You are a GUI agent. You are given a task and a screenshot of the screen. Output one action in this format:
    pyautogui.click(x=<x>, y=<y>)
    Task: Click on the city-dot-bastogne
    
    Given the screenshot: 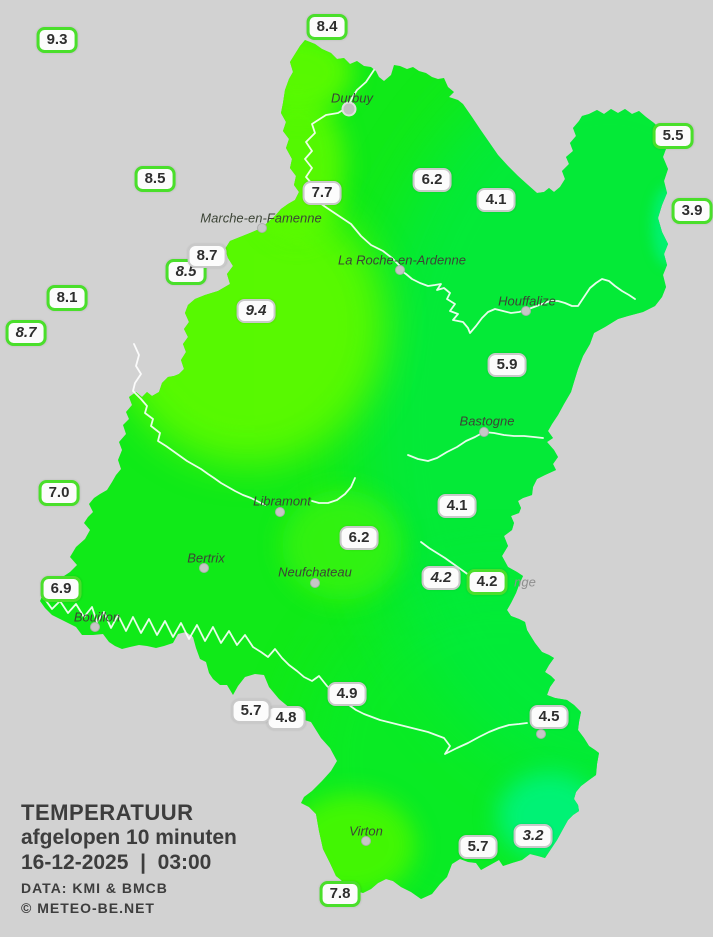 What is the action you would take?
    pyautogui.click(x=484, y=432)
    